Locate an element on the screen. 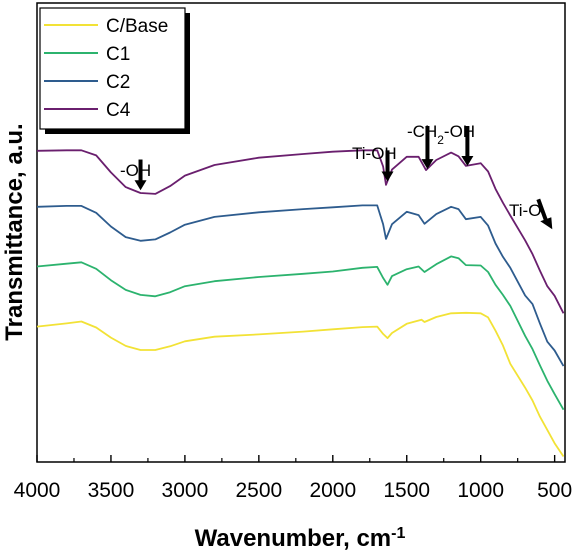 This screenshot has width=575, height=556. legend-items: C/Base C1 C2 C4 is located at coordinates (106, 68).